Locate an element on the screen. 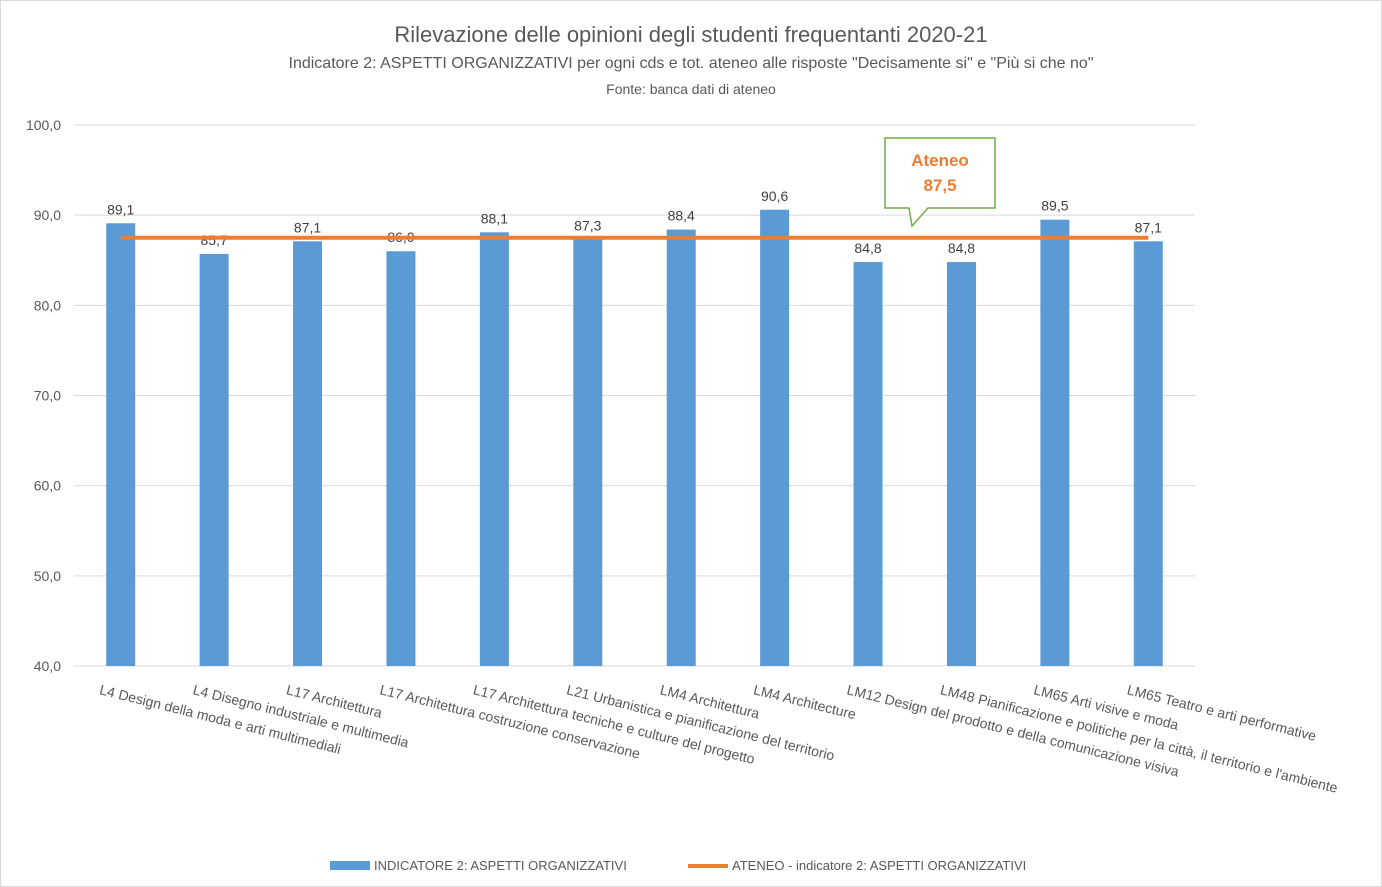 This screenshot has width=1382, height=887. data-label: 89,5 is located at coordinates (1054, 206).